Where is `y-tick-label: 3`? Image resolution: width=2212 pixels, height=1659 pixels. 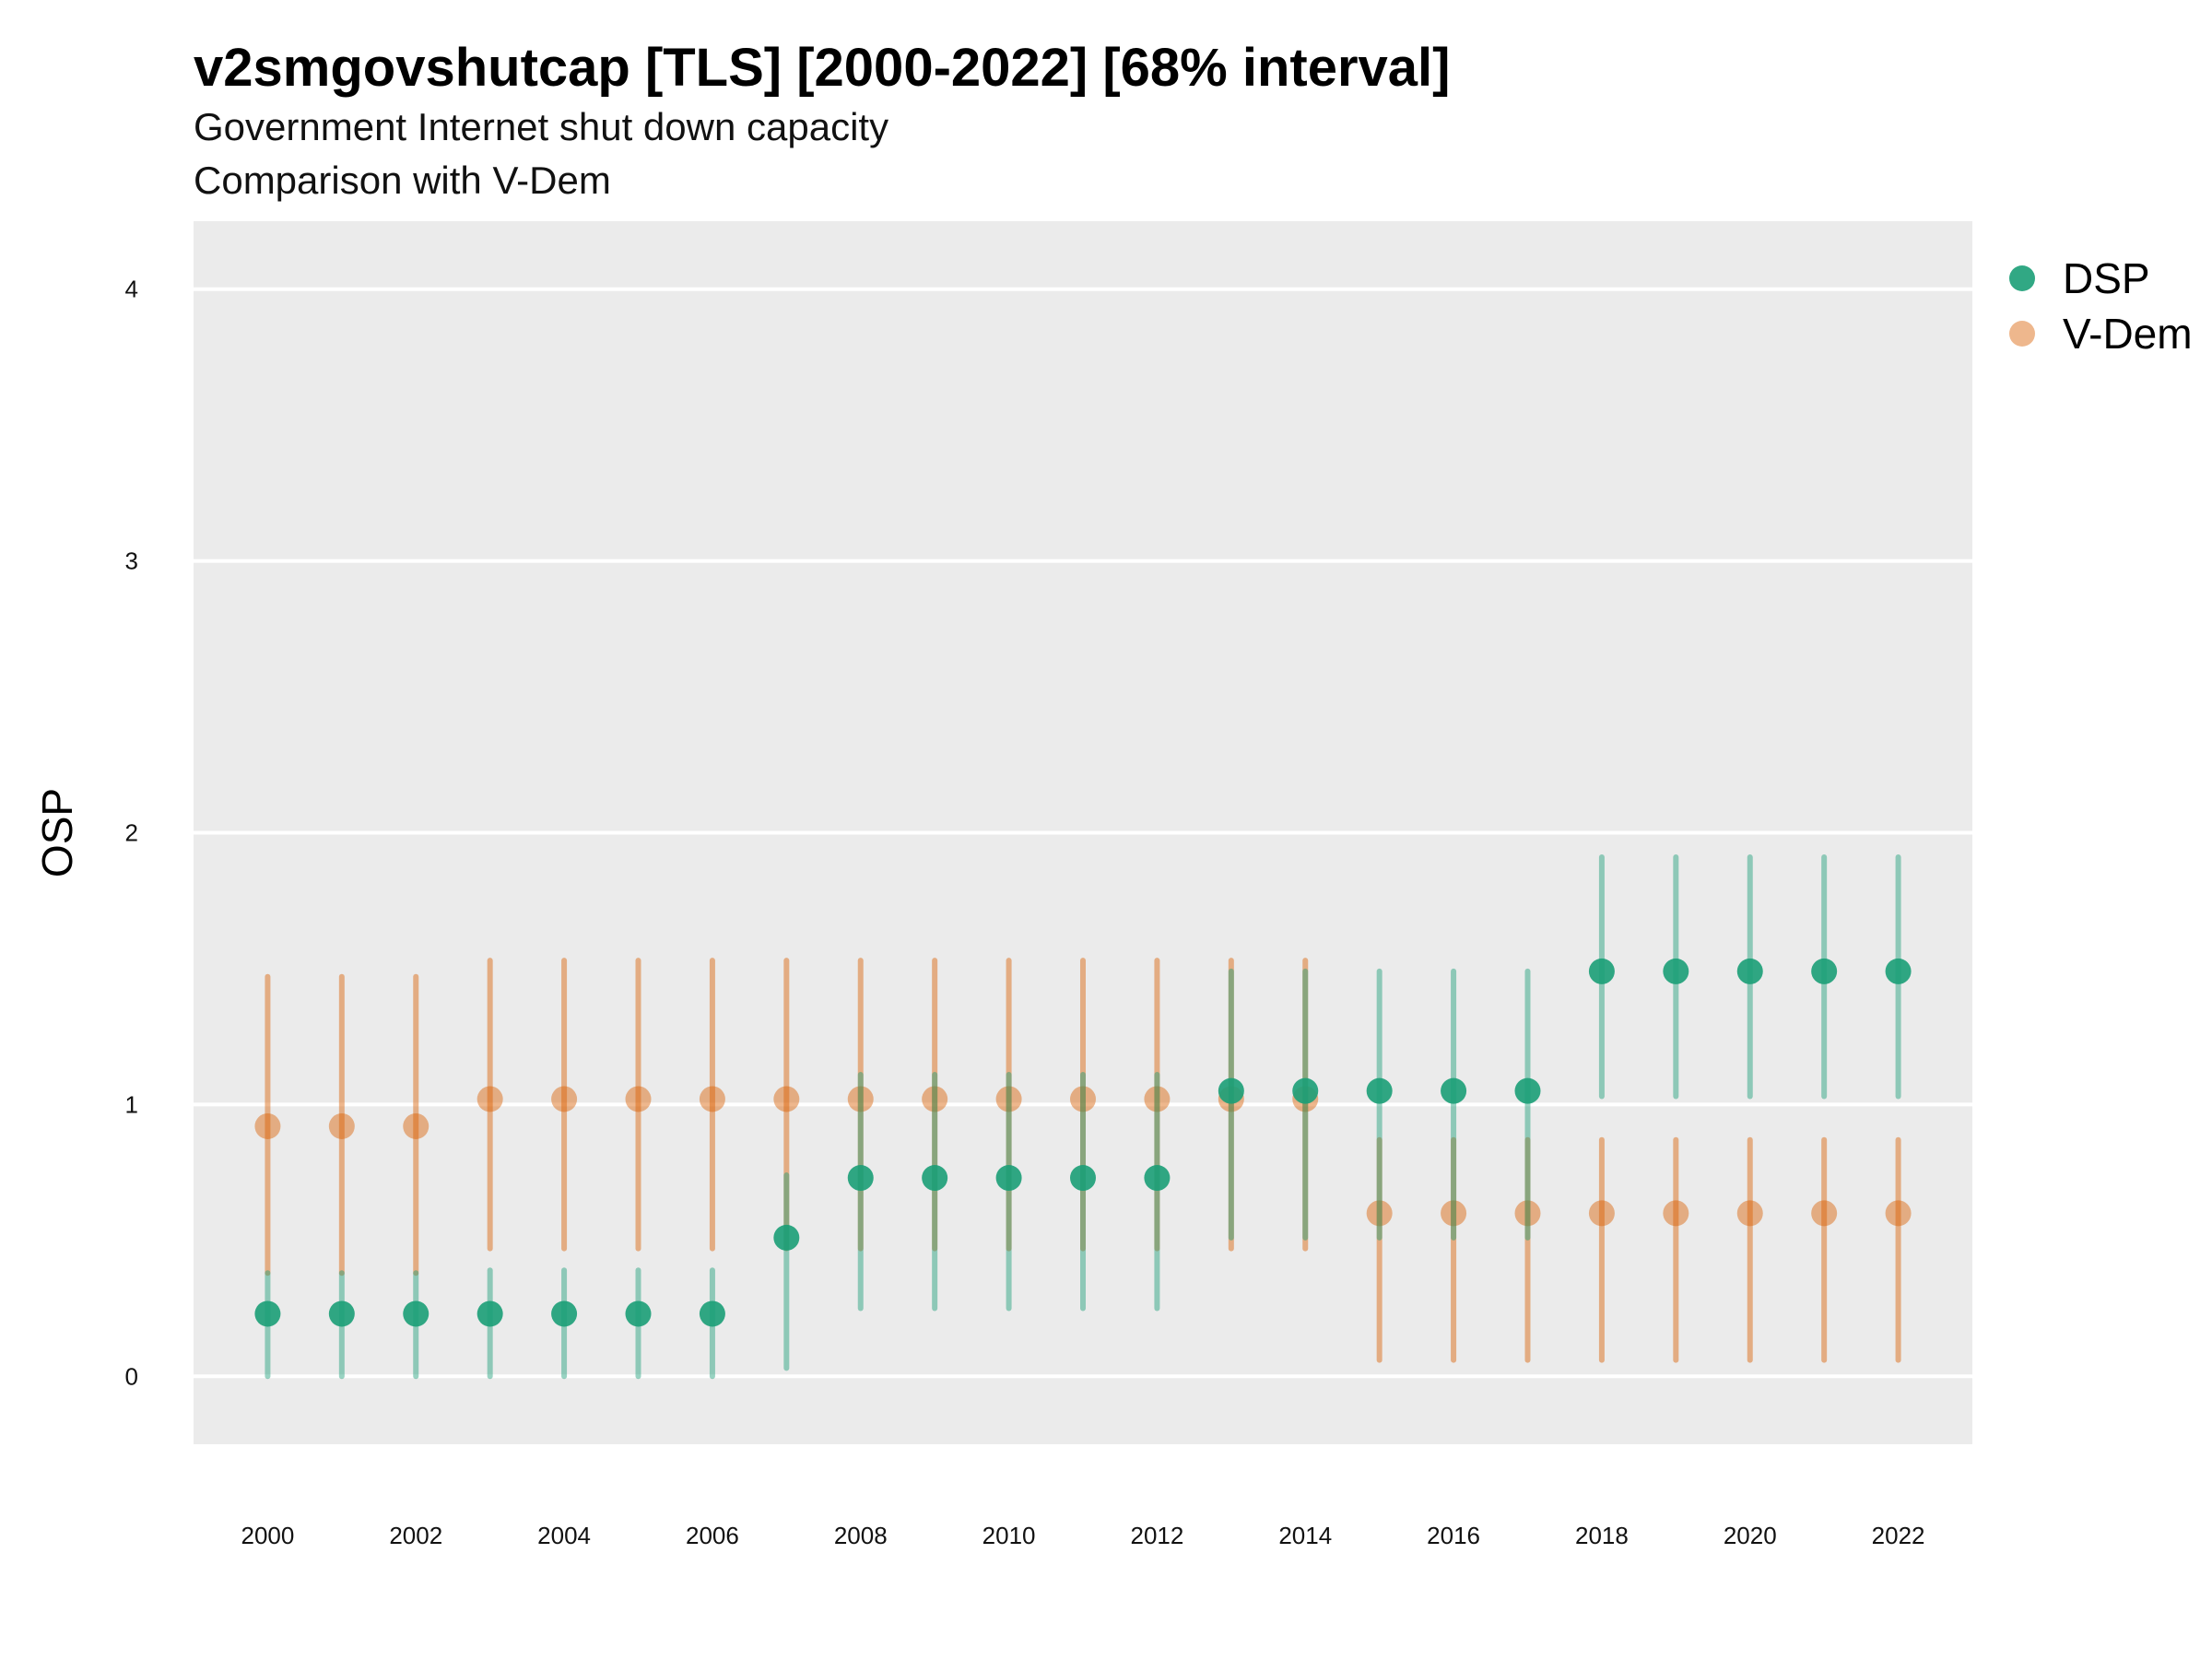 y-tick-label: 3 is located at coordinates (131, 561).